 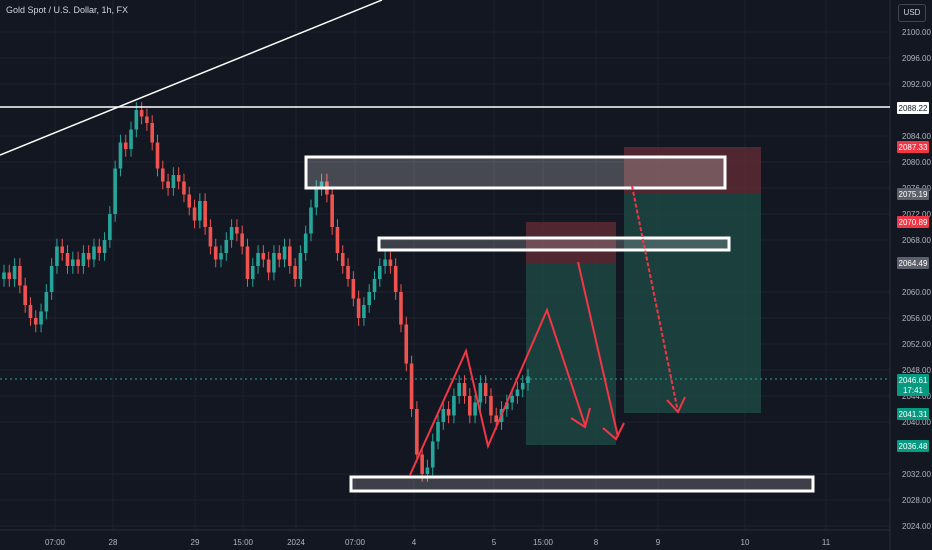 What do you see at coordinates (916, 500) in the screenshot?
I see `price-tick-label: 2028.00` at bounding box center [916, 500].